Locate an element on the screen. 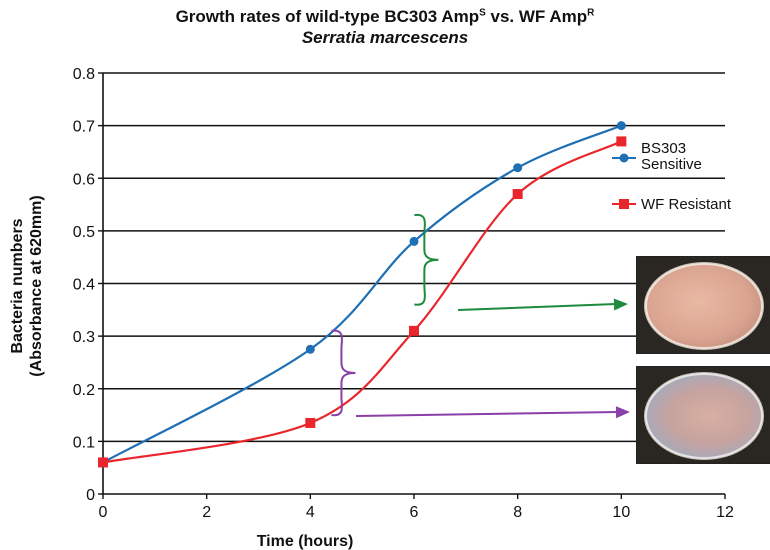 The width and height of the screenshot is (770, 550). y-axis-label: Bacteria numbers (Absorbance at 620mm) is located at coordinates (27, 285).